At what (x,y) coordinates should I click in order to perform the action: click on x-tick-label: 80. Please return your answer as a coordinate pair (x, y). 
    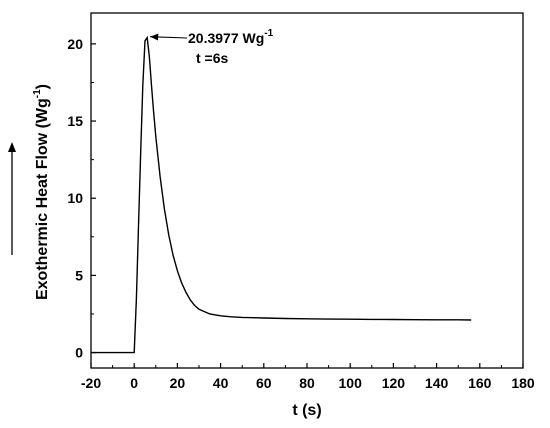
    Looking at the image, I should click on (307, 383).